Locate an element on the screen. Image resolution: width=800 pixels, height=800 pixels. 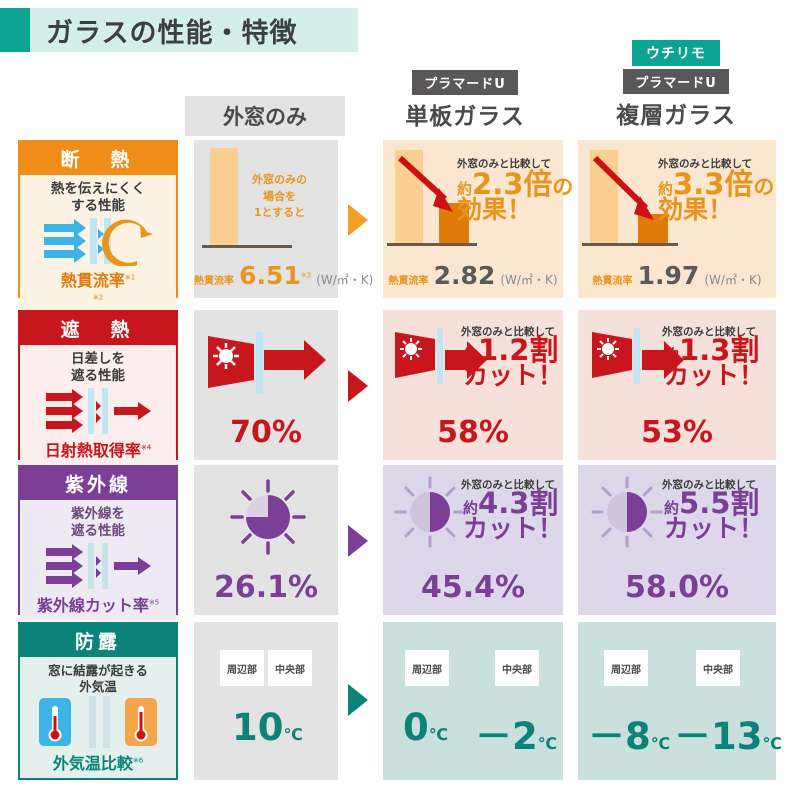
heat-shield-icon is located at coordinates (98, 411).